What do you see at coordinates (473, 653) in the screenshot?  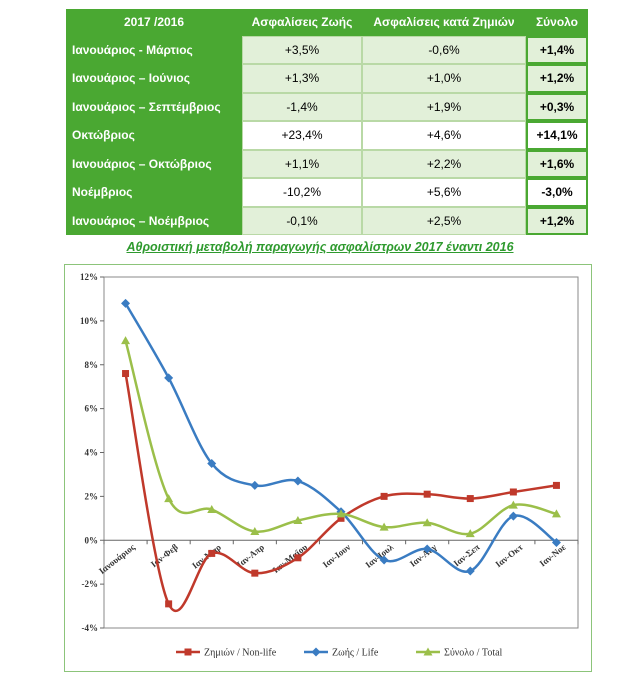 I see `legend-total-label: Σύνολο / Total` at bounding box center [473, 653].